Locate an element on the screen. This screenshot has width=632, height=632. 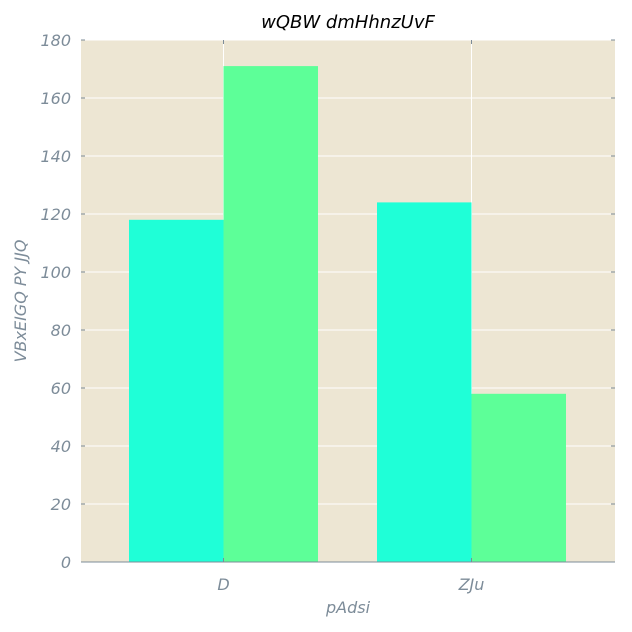
y-tick-label: 80 is located at coordinates (61, 330).